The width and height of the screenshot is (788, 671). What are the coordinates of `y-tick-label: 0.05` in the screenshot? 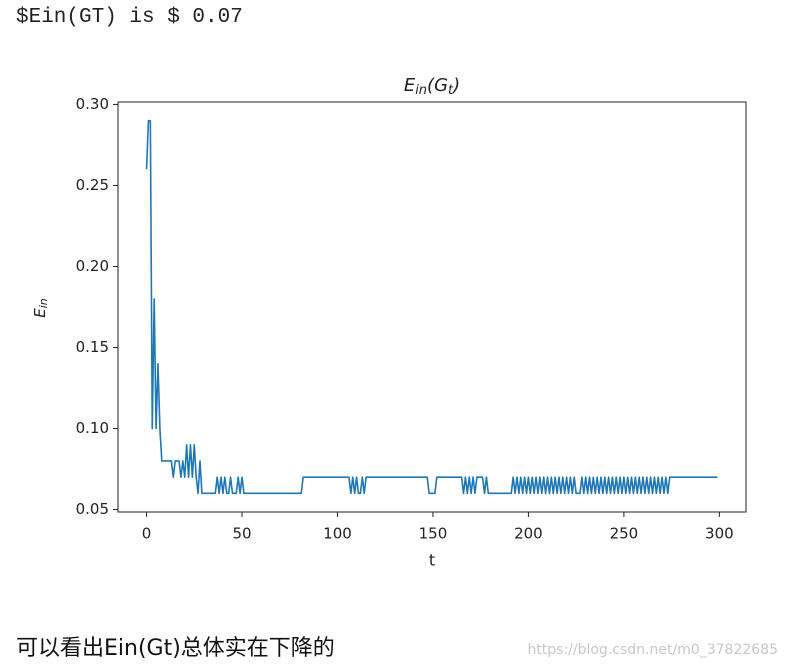 It's located at (92, 509).